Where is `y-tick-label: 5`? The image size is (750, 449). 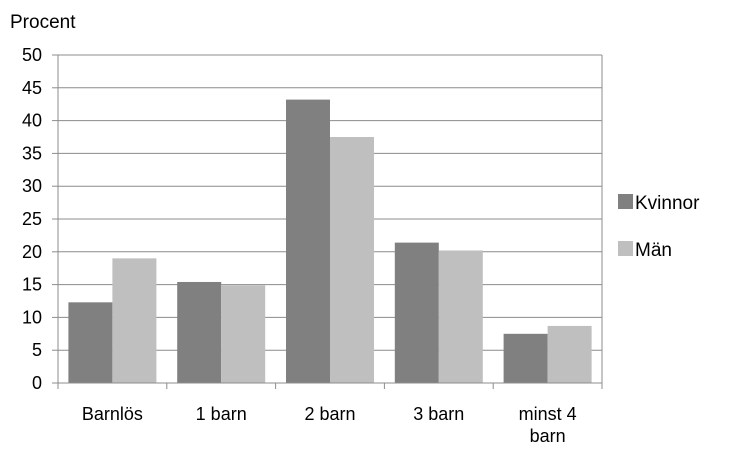
y-tick-label: 5 is located at coordinates (37, 350).